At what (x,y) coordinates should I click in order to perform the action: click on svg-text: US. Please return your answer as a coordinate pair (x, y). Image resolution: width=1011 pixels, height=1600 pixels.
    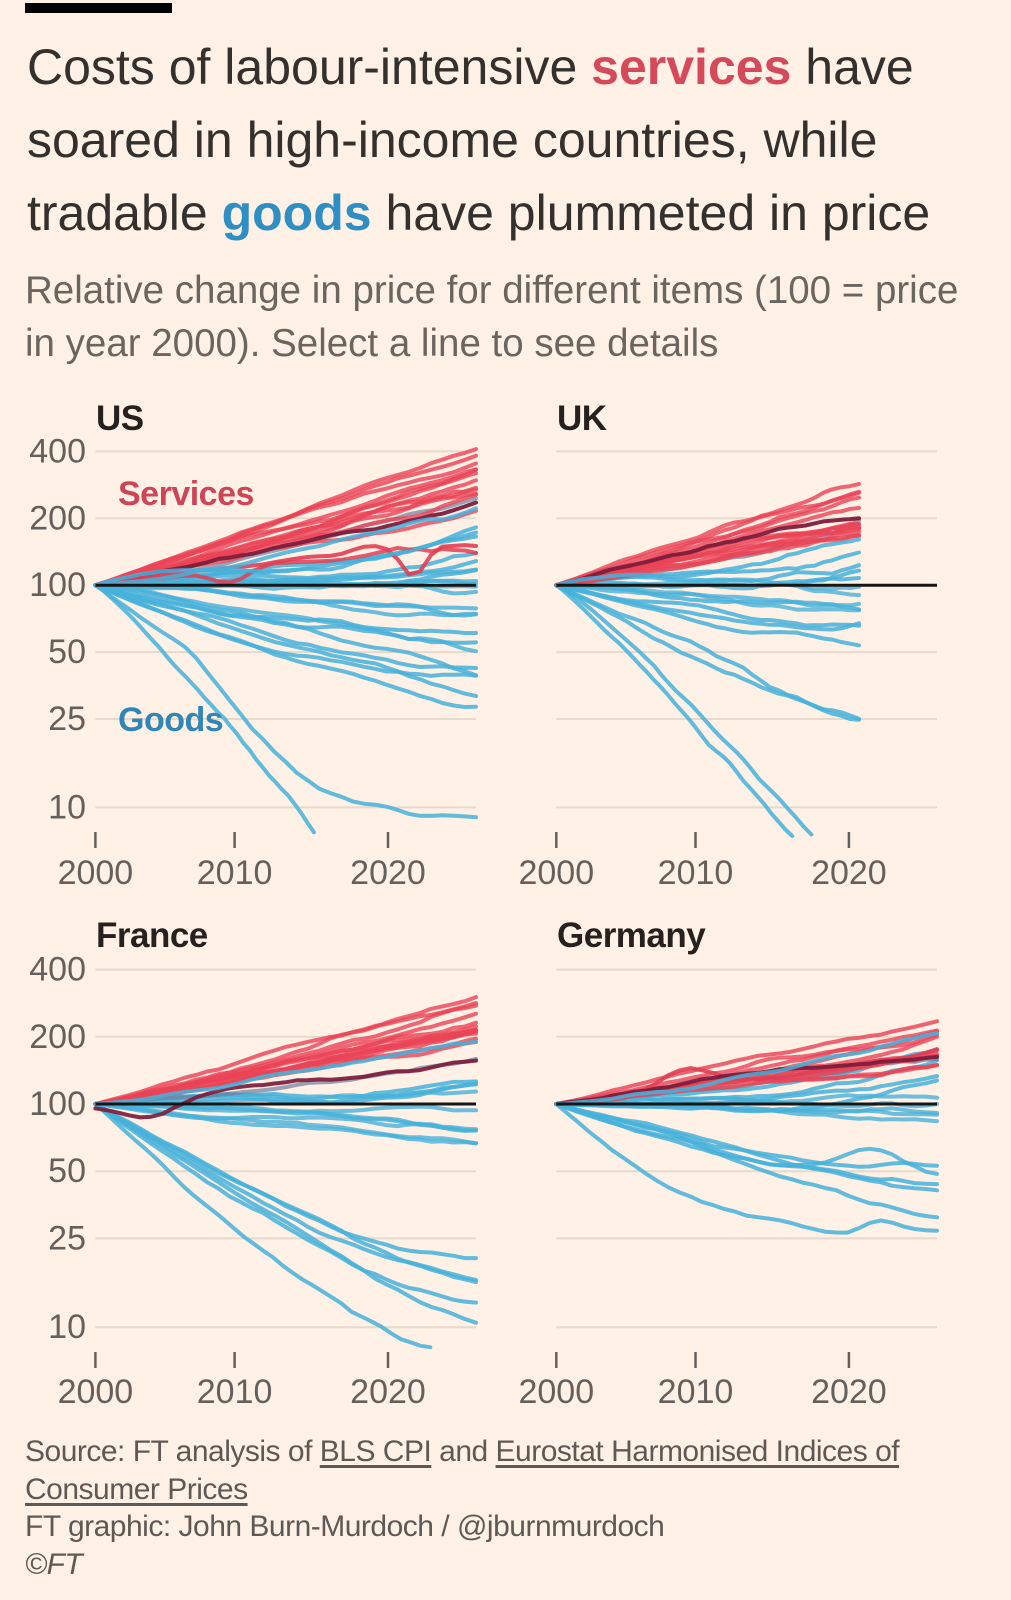
    Looking at the image, I should click on (120, 418).